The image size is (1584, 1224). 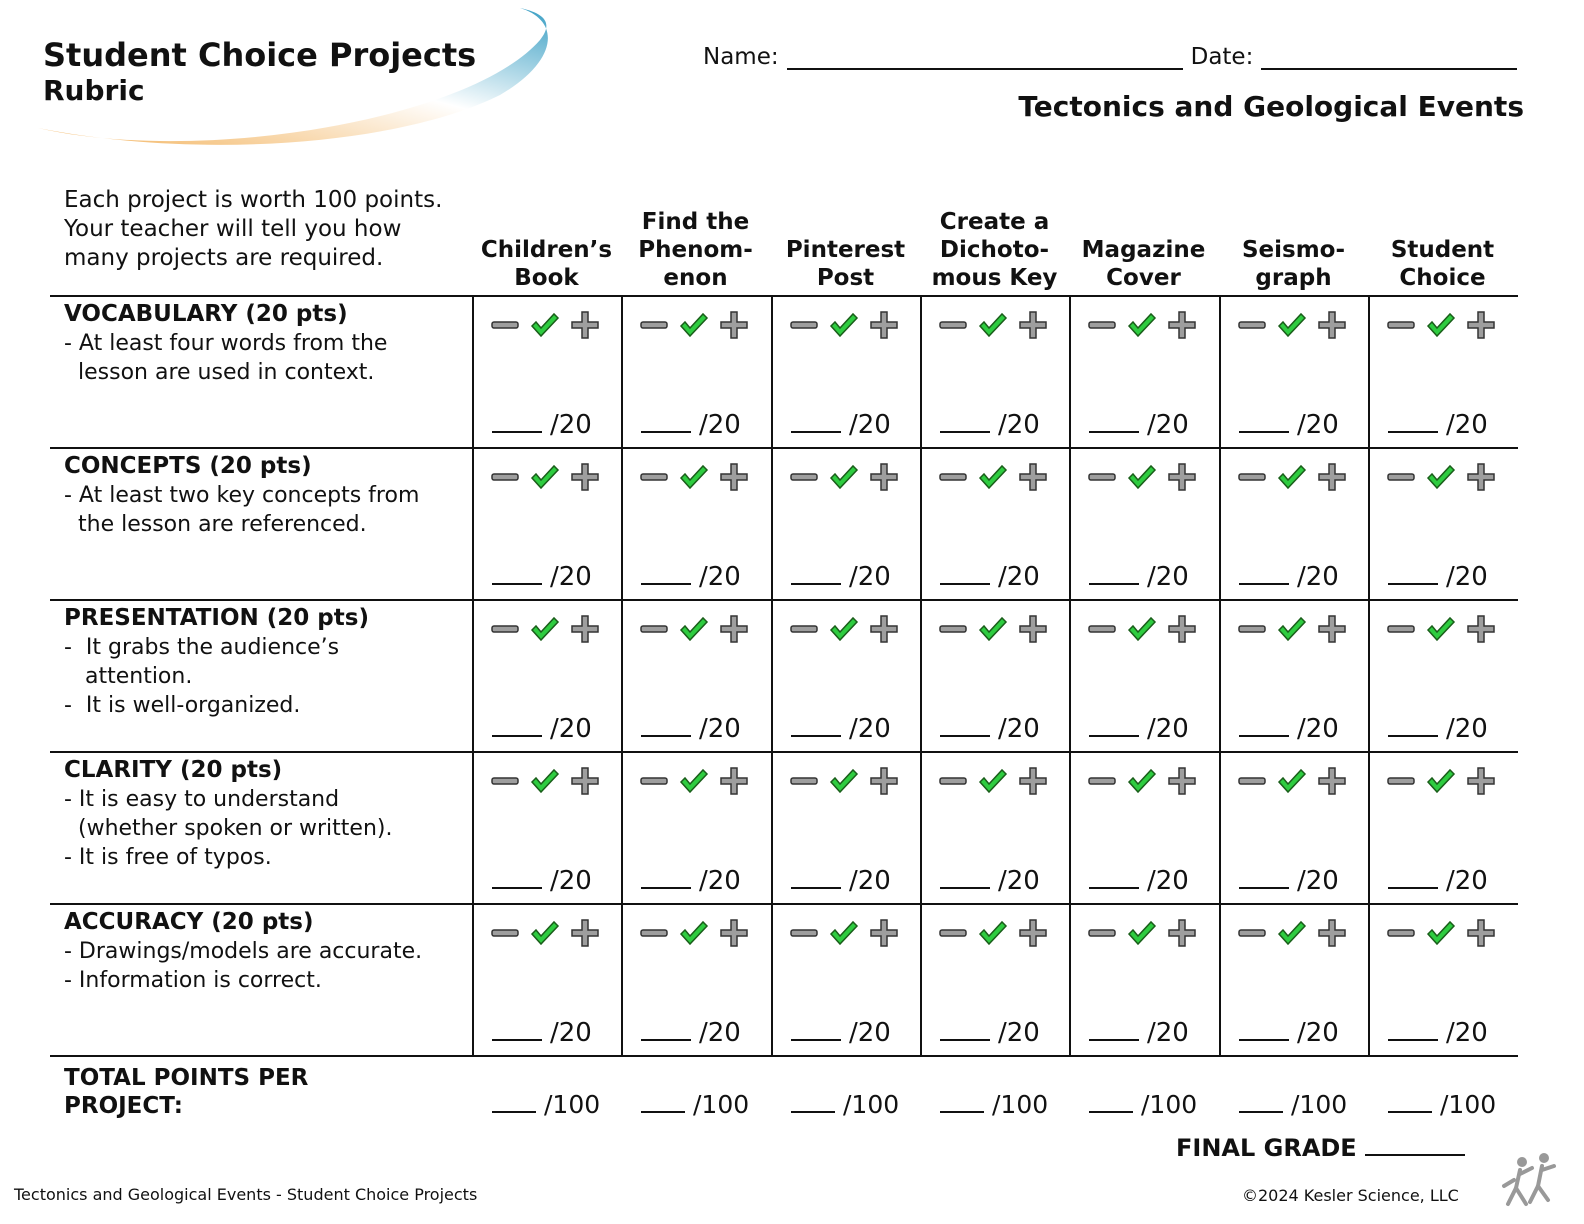 What do you see at coordinates (984, 56) in the screenshot?
I see `name-field` at bounding box center [984, 56].